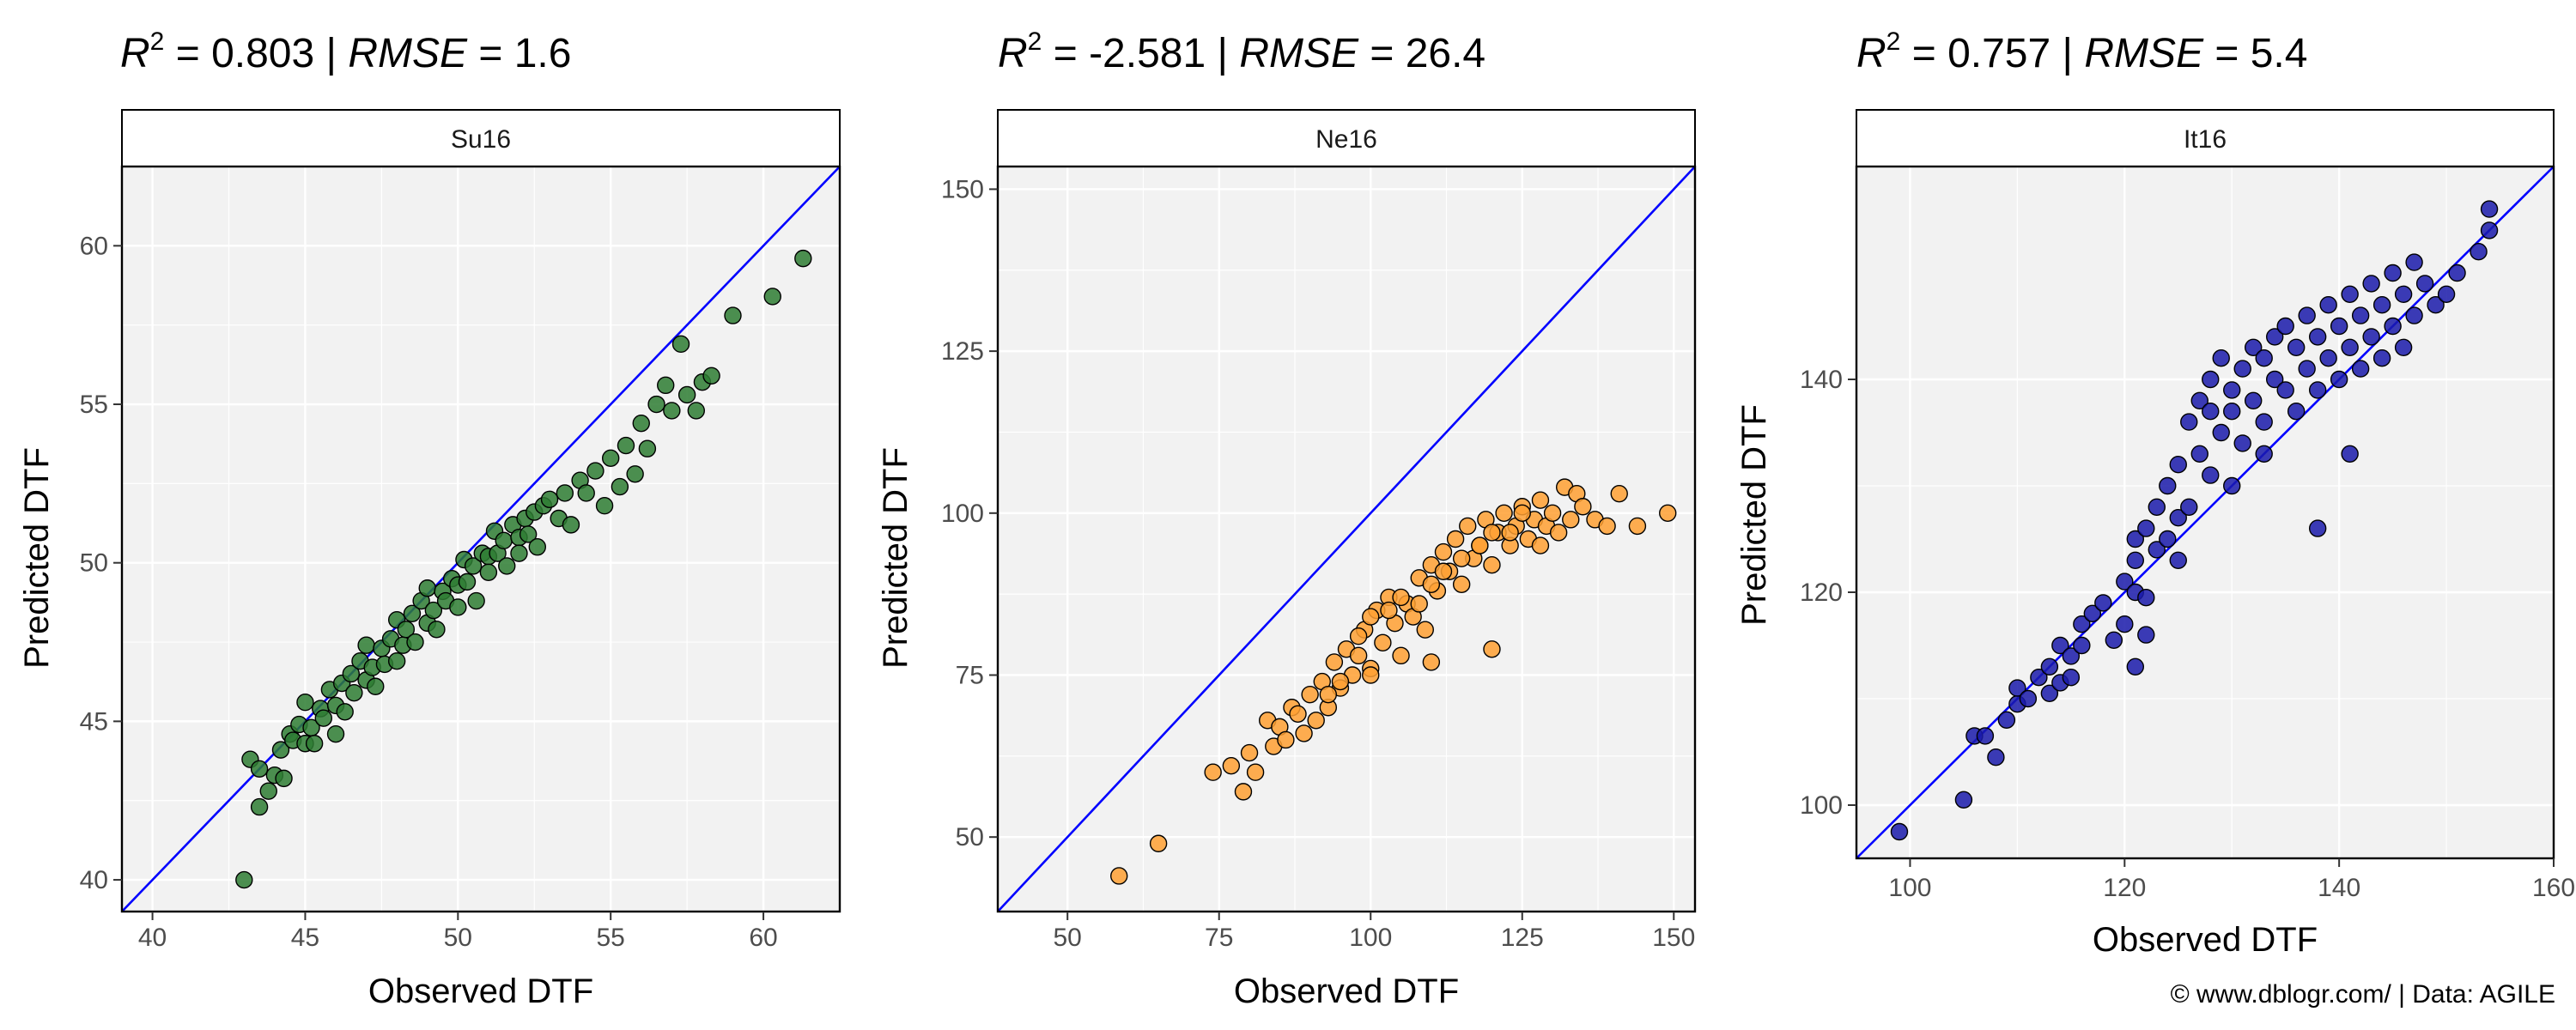  Describe the element at coordinates (1219, 938) in the screenshot. I see `x-tick-label: 75` at that location.